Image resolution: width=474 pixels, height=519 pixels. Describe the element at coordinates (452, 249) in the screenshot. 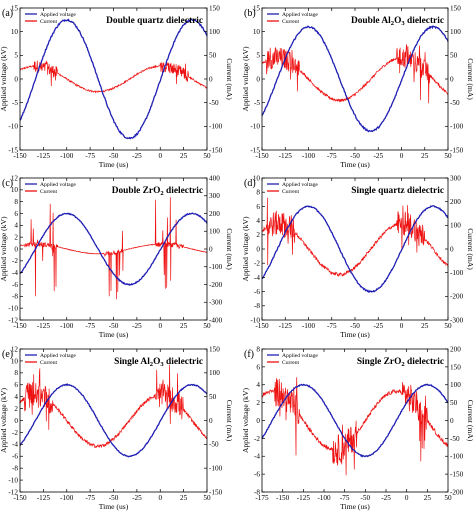

I see `y-right-tick-label: 0` at that location.